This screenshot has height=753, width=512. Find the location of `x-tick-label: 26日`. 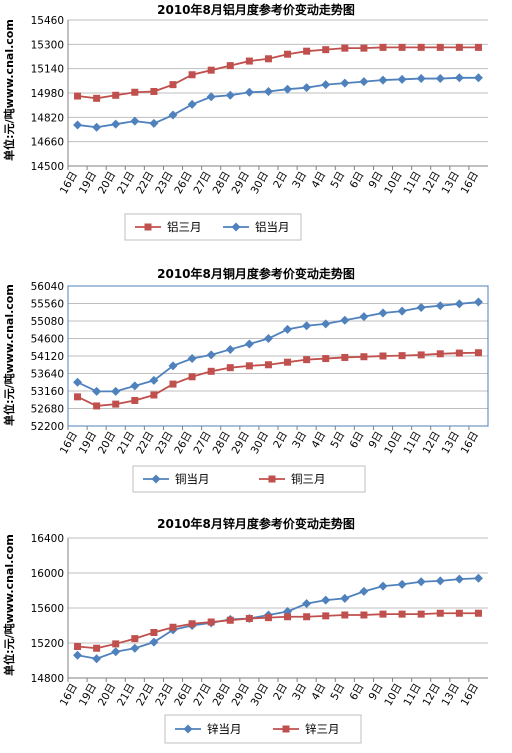

x-tick-label: 26日 is located at coordinates (183, 183).